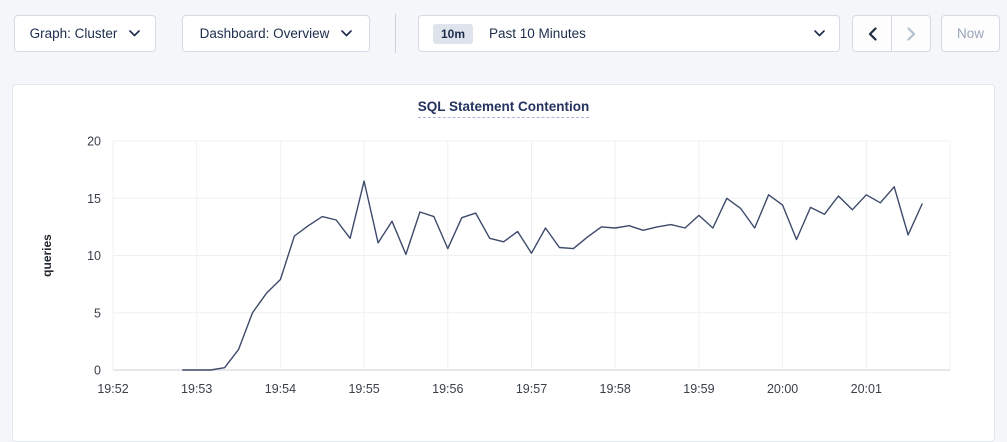 The height and width of the screenshot is (442, 1007). Describe the element at coordinates (453, 33) in the screenshot. I see `time-range-badge: 10m` at that location.